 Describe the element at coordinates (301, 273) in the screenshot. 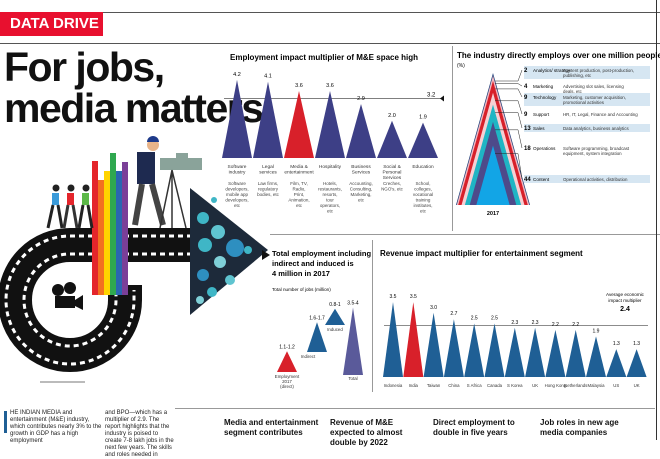

I see `chart-title-3: 4 million in 2017` at that location.